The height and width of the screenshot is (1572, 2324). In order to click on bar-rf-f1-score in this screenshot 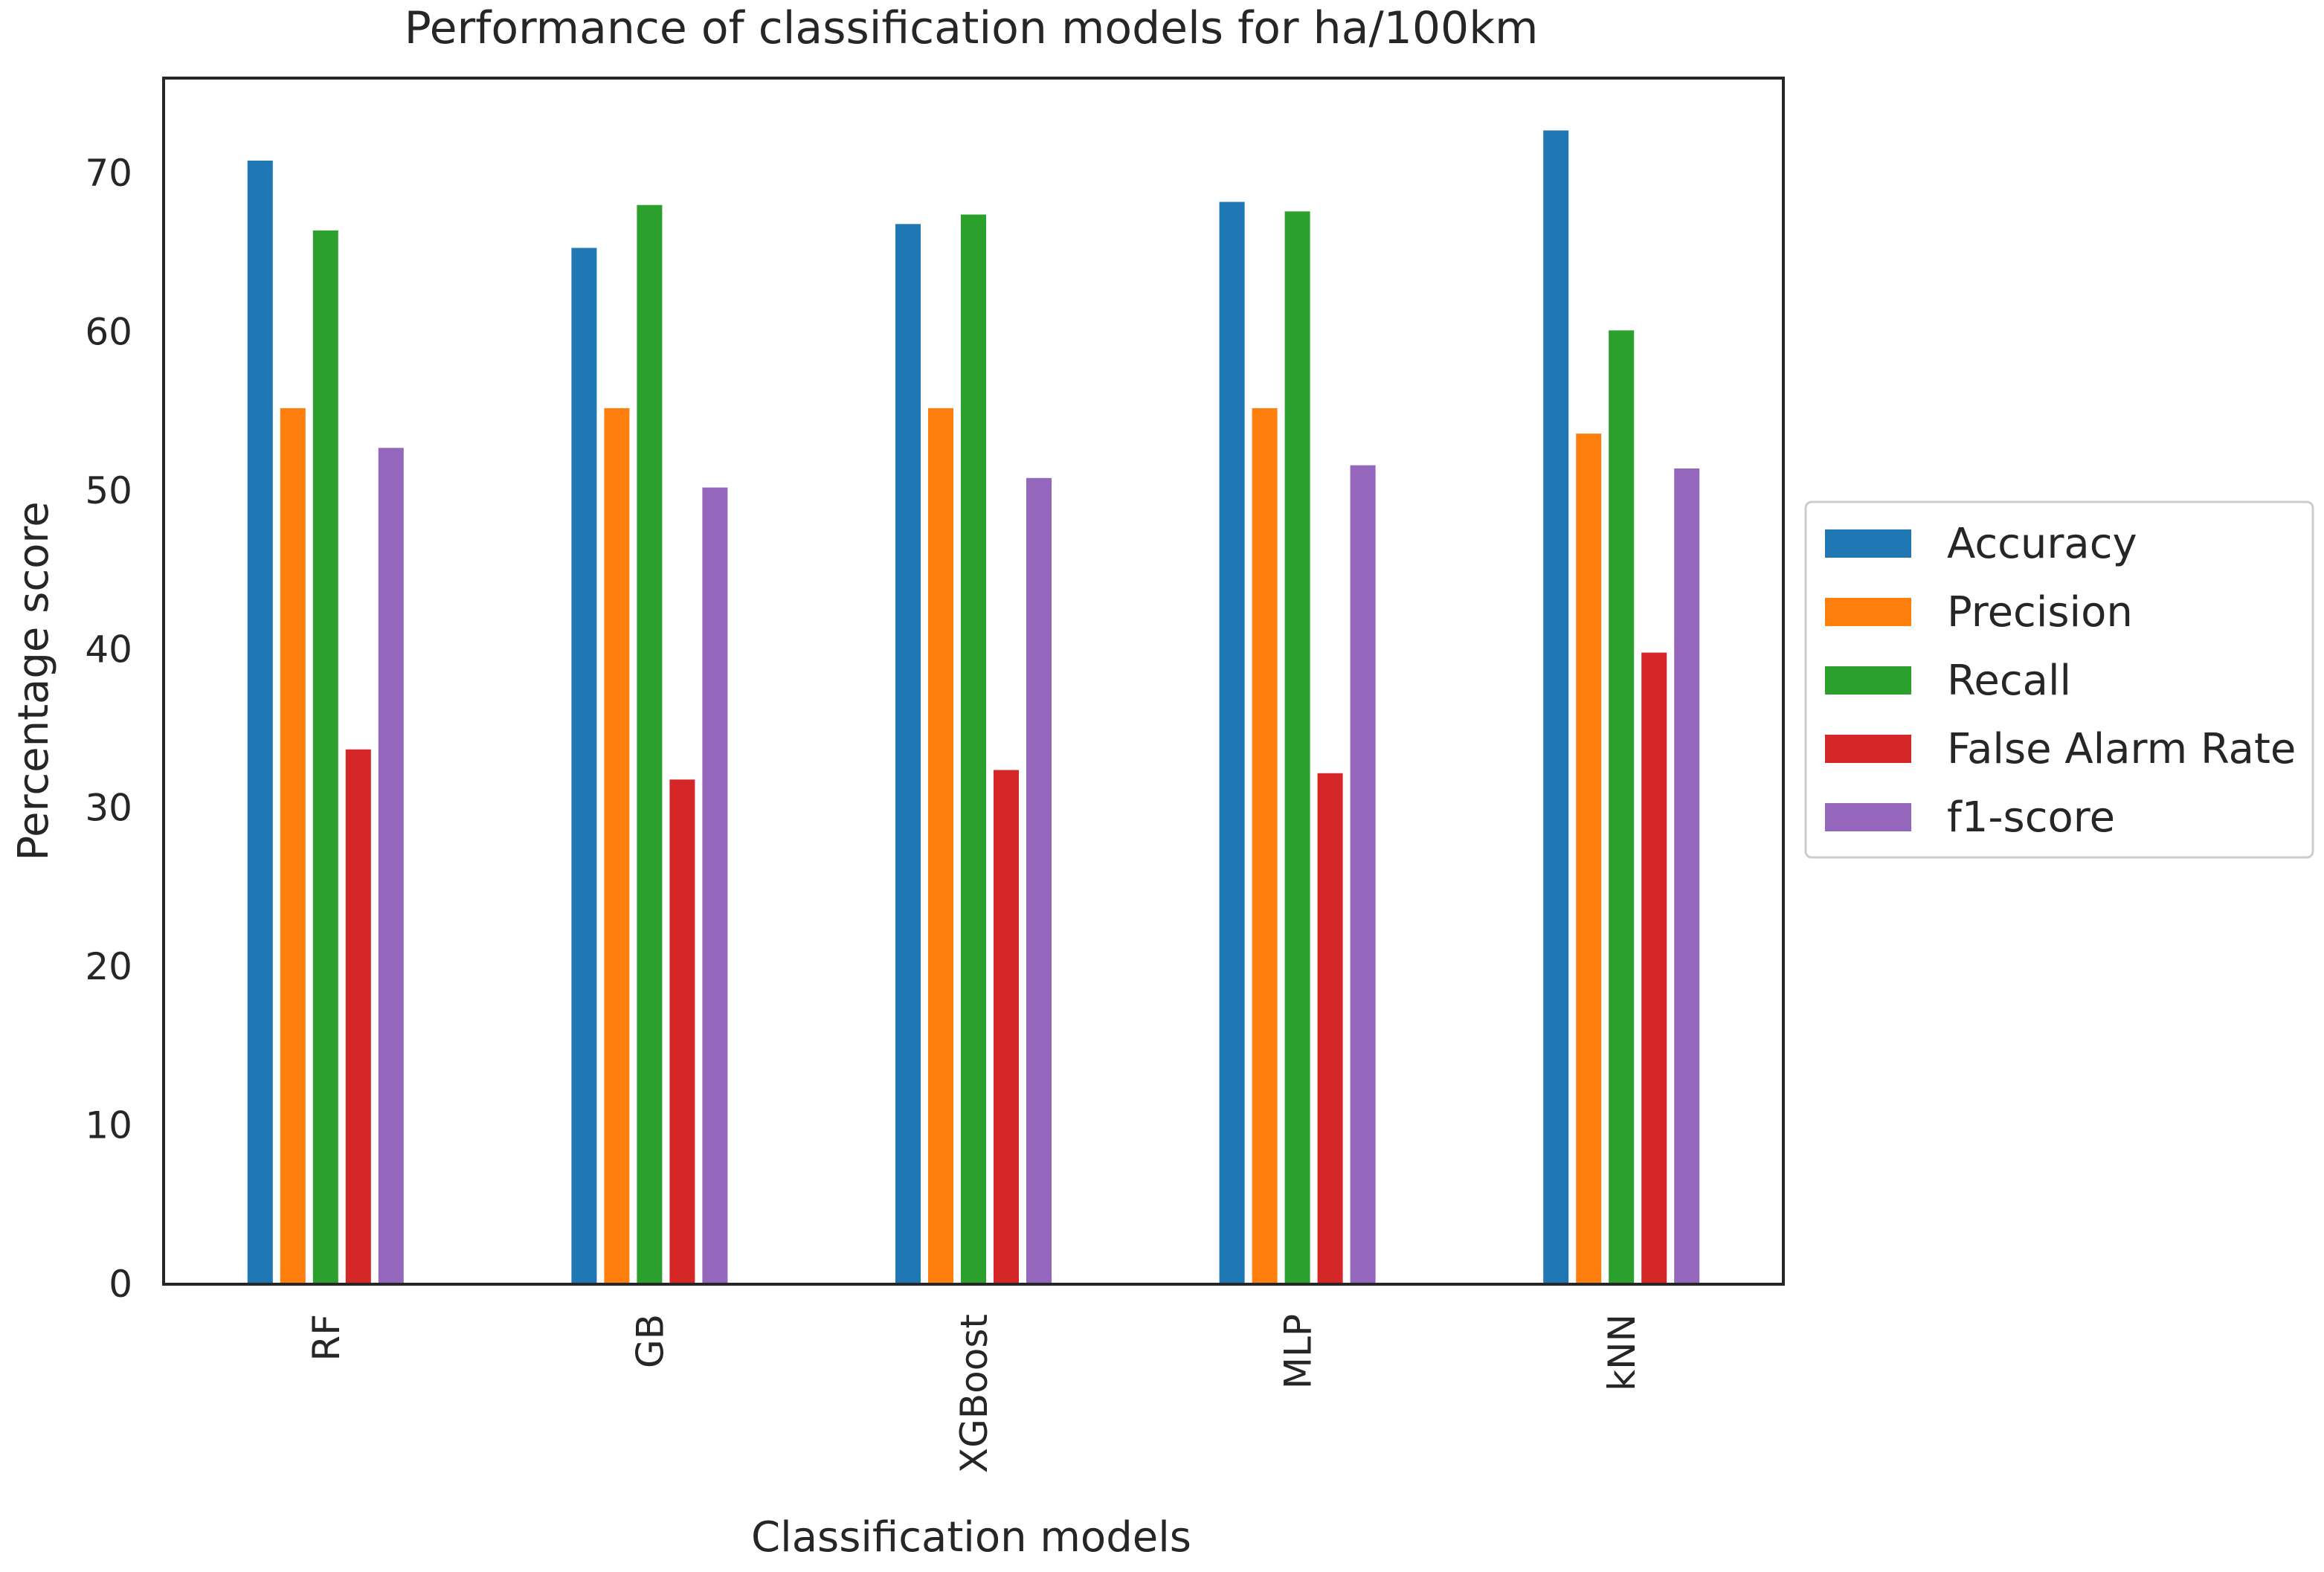, I will do `click(391, 866)`.